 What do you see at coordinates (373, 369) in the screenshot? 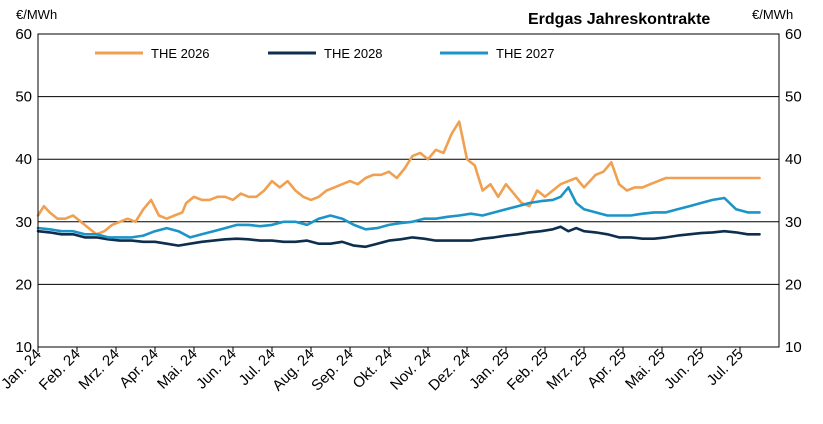
I see `x-tick-label: Okt. 24` at bounding box center [373, 369].